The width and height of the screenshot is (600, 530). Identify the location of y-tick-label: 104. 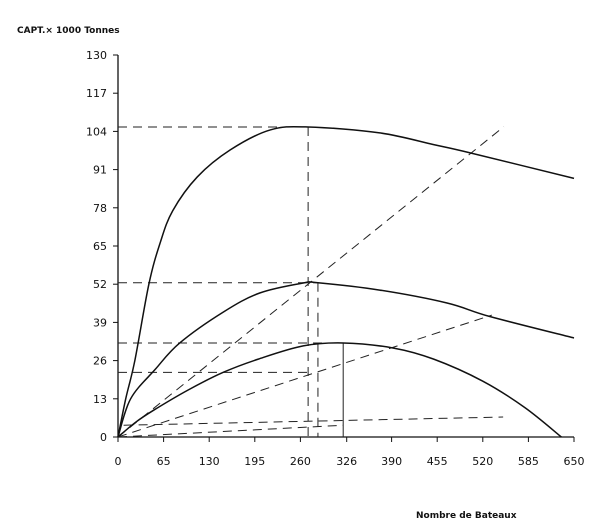
(96, 131).